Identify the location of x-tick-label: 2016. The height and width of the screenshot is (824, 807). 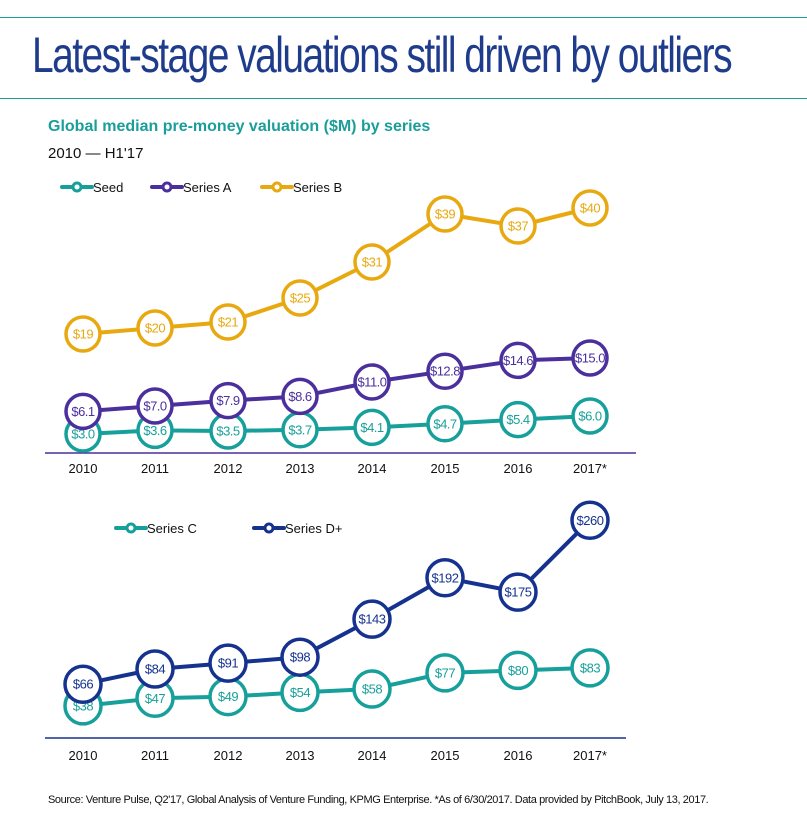
(518, 468).